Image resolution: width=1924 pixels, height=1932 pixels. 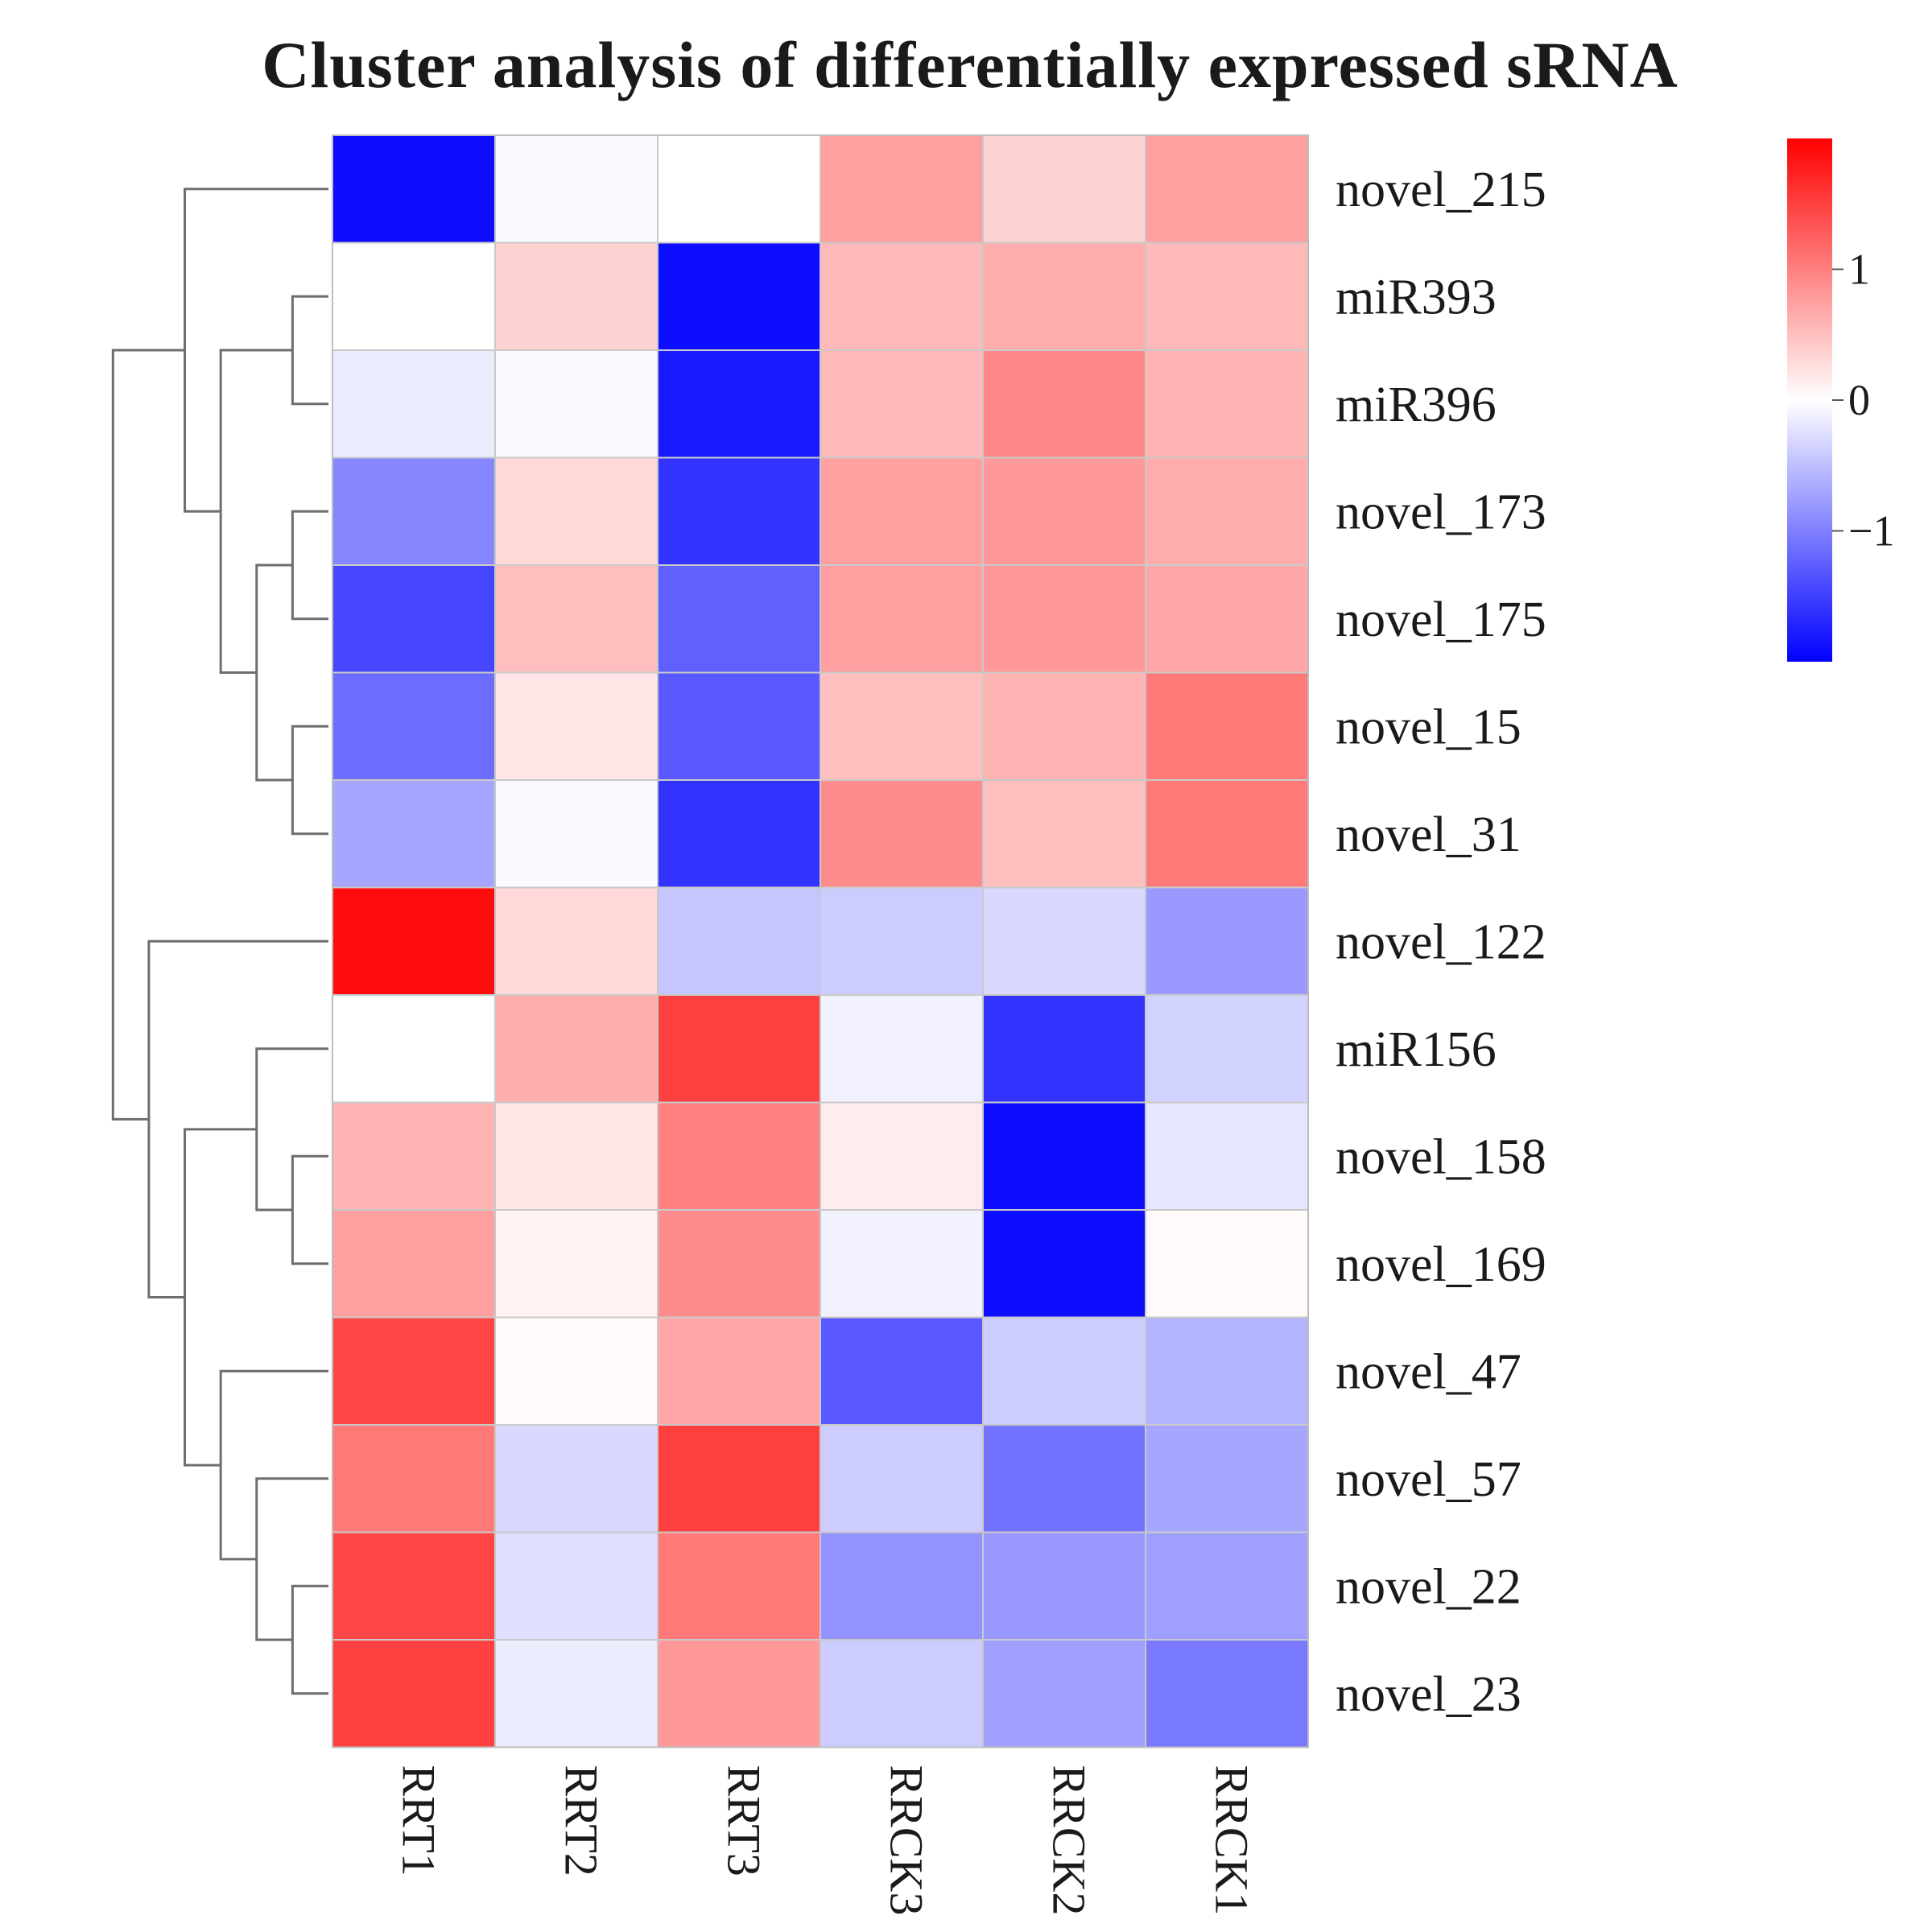 I want to click on heatmap-cell-novel-47-rrck2, so click(x=1064, y=1371).